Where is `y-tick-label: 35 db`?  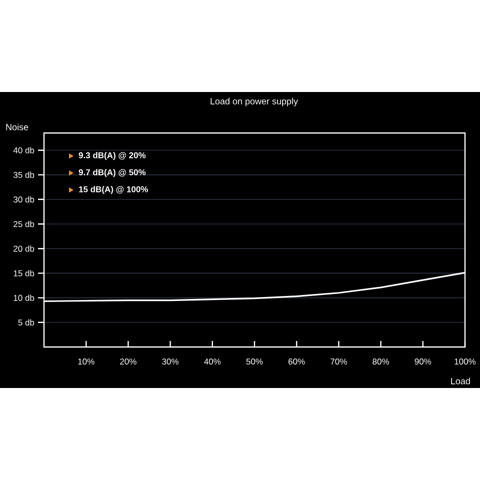
y-tick-label: 35 db is located at coordinates (24, 175).